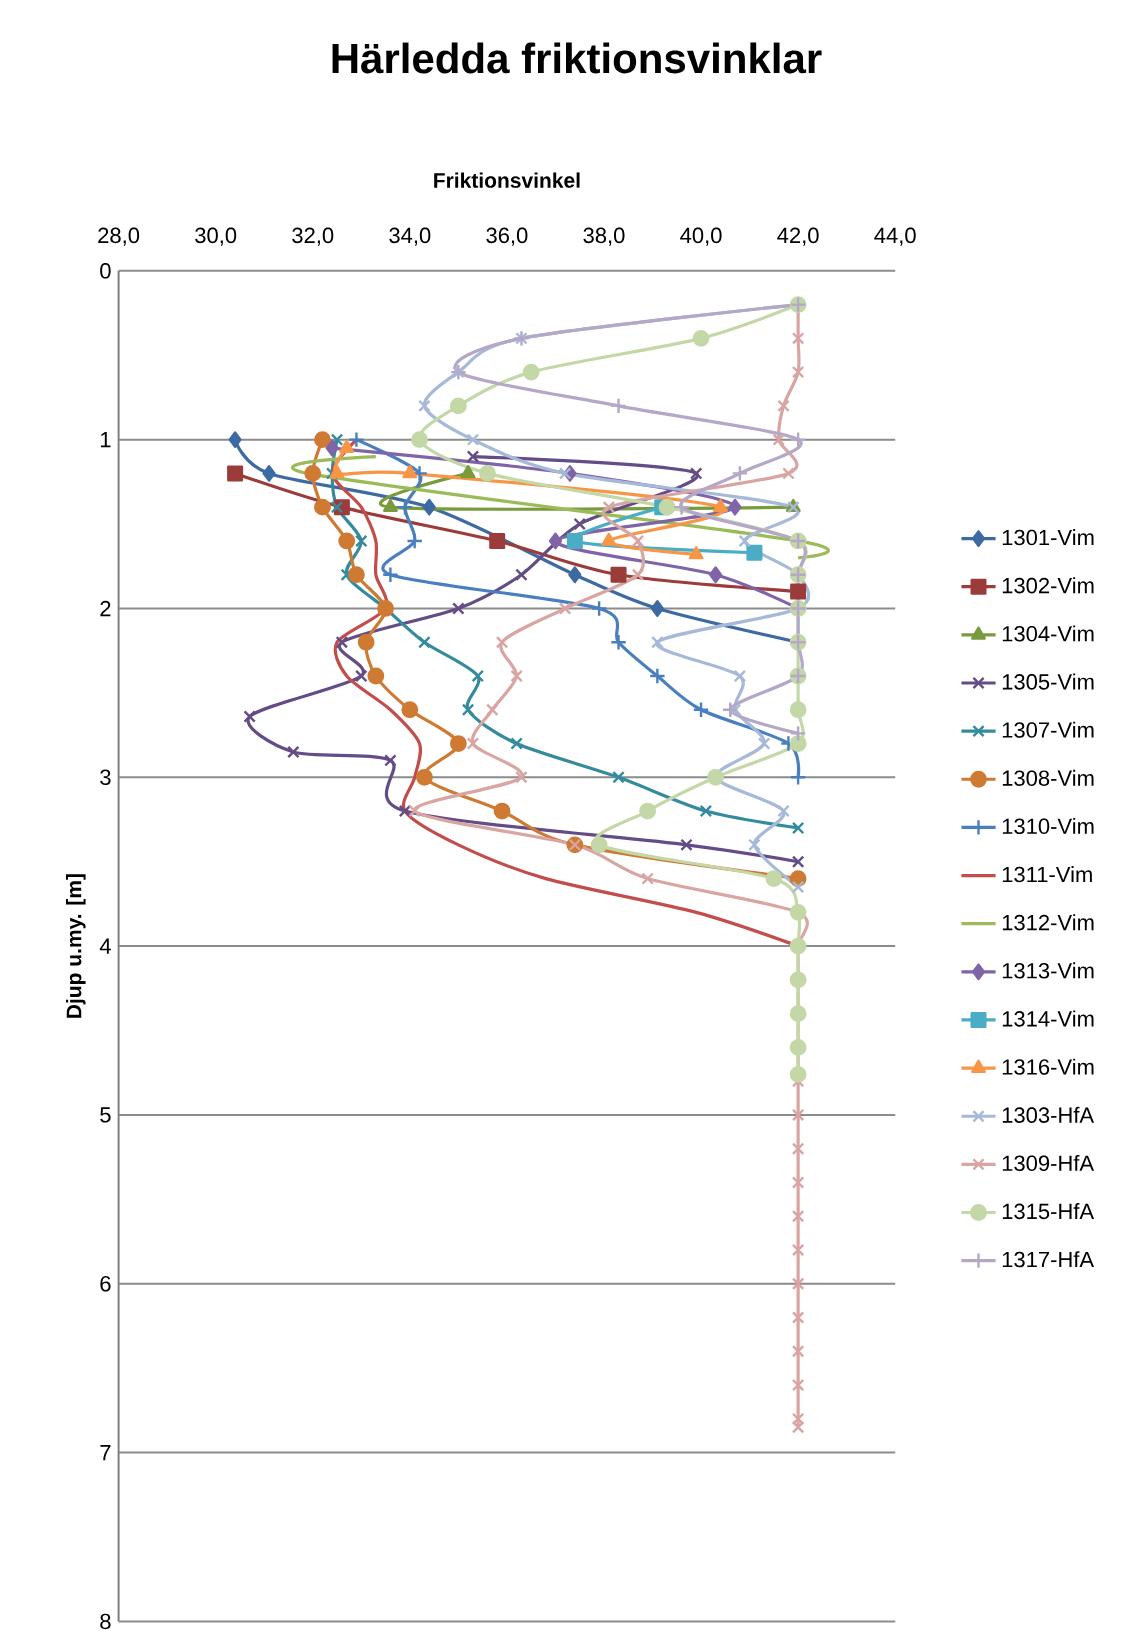  Describe the element at coordinates (1048, 1211) in the screenshot. I see `legend-label: 1315-HfA` at that location.